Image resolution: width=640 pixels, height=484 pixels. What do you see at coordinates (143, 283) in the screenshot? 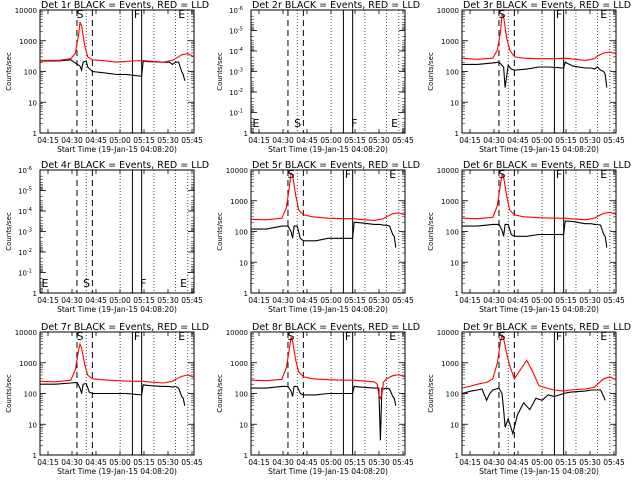
I see `marker-label: F` at bounding box center [143, 283].